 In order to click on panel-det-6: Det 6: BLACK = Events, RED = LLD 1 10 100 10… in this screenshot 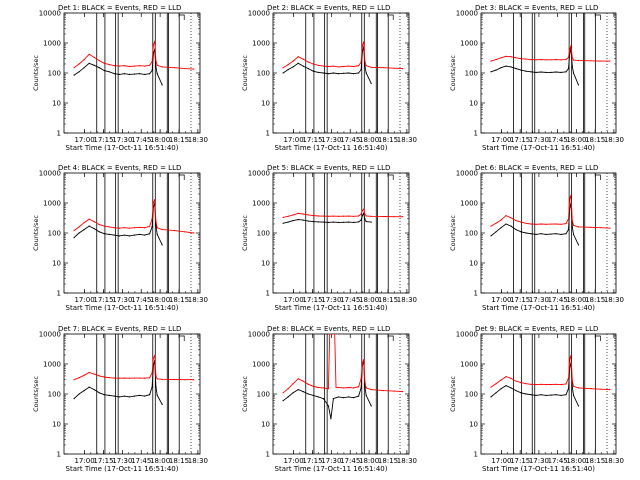, I will do `click(536, 238)`.